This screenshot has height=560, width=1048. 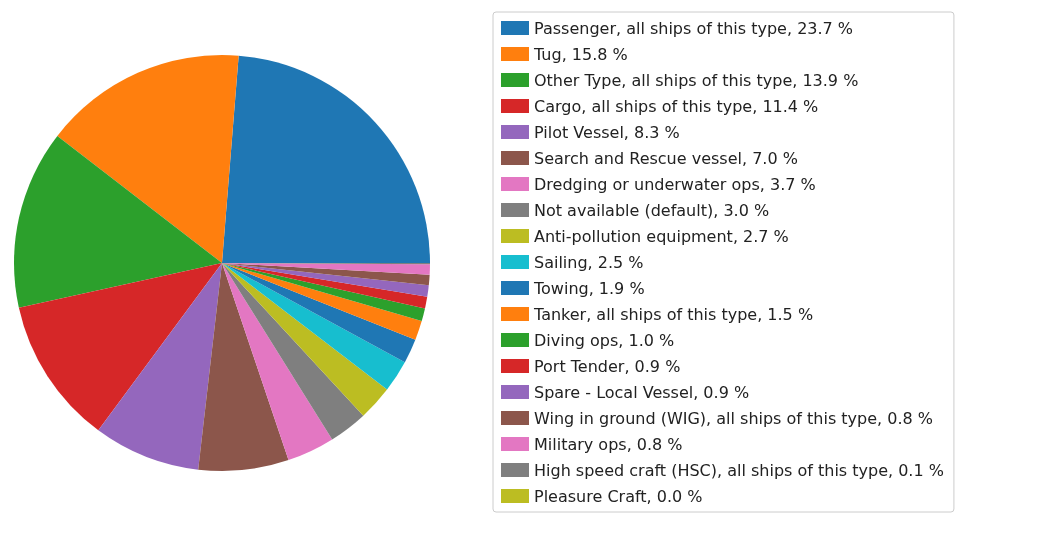 What do you see at coordinates (652, 210) in the screenshot?
I see `legend-label: Not available (default), 3.0 %` at bounding box center [652, 210].